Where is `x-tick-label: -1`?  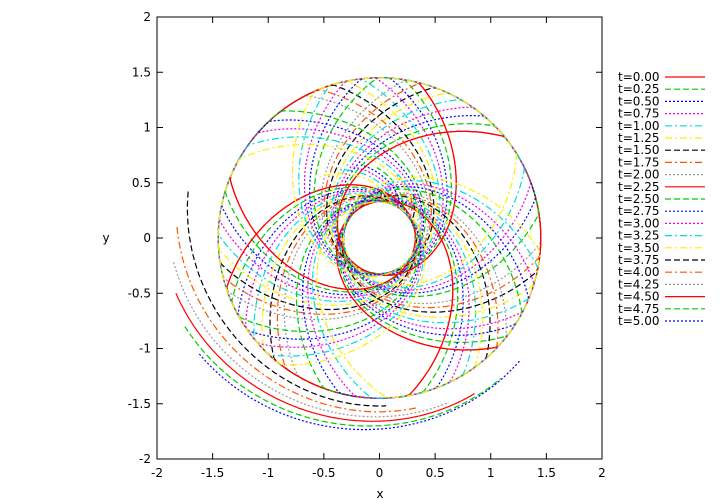 x-tick-label: -1 is located at coordinates (268, 473).